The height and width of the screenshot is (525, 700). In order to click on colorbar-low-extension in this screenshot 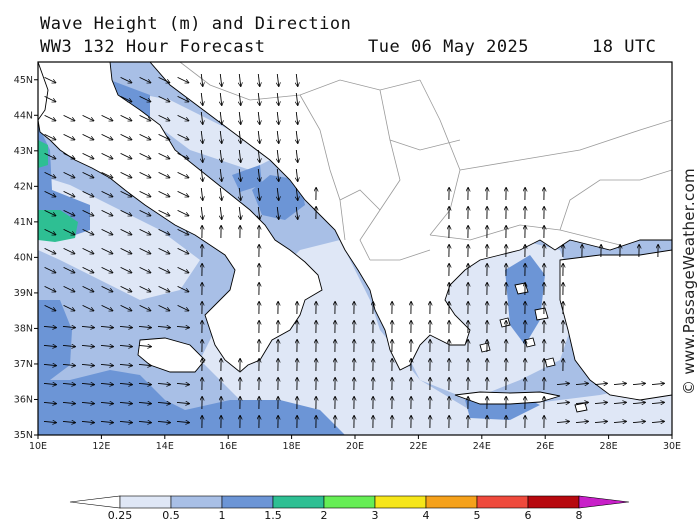, I will do `click(95, 502)`.